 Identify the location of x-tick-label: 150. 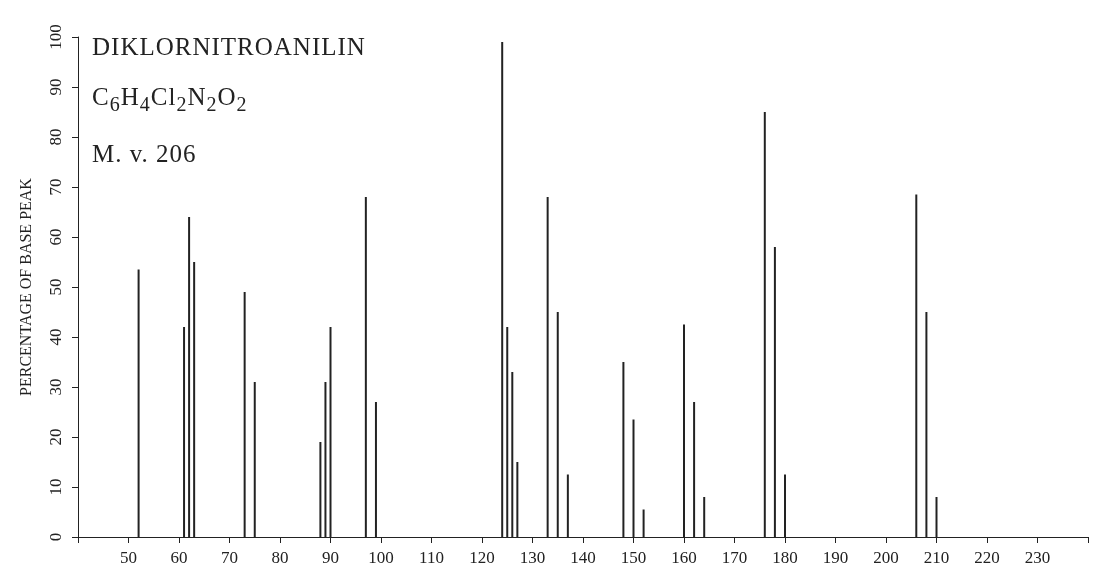
(633, 557).